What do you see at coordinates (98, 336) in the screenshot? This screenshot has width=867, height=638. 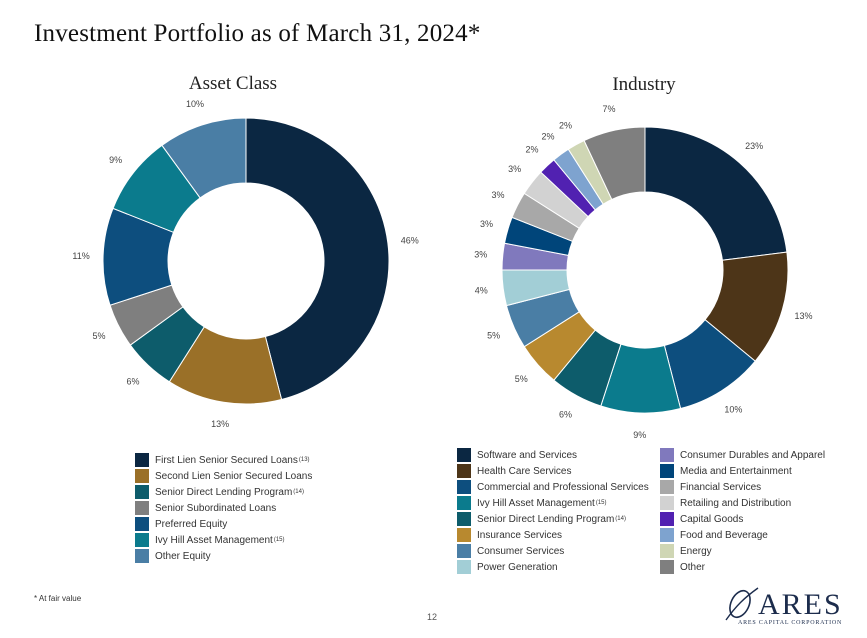 I see `asset-class-label-senior-subordinated-loans: 5%` at bounding box center [98, 336].